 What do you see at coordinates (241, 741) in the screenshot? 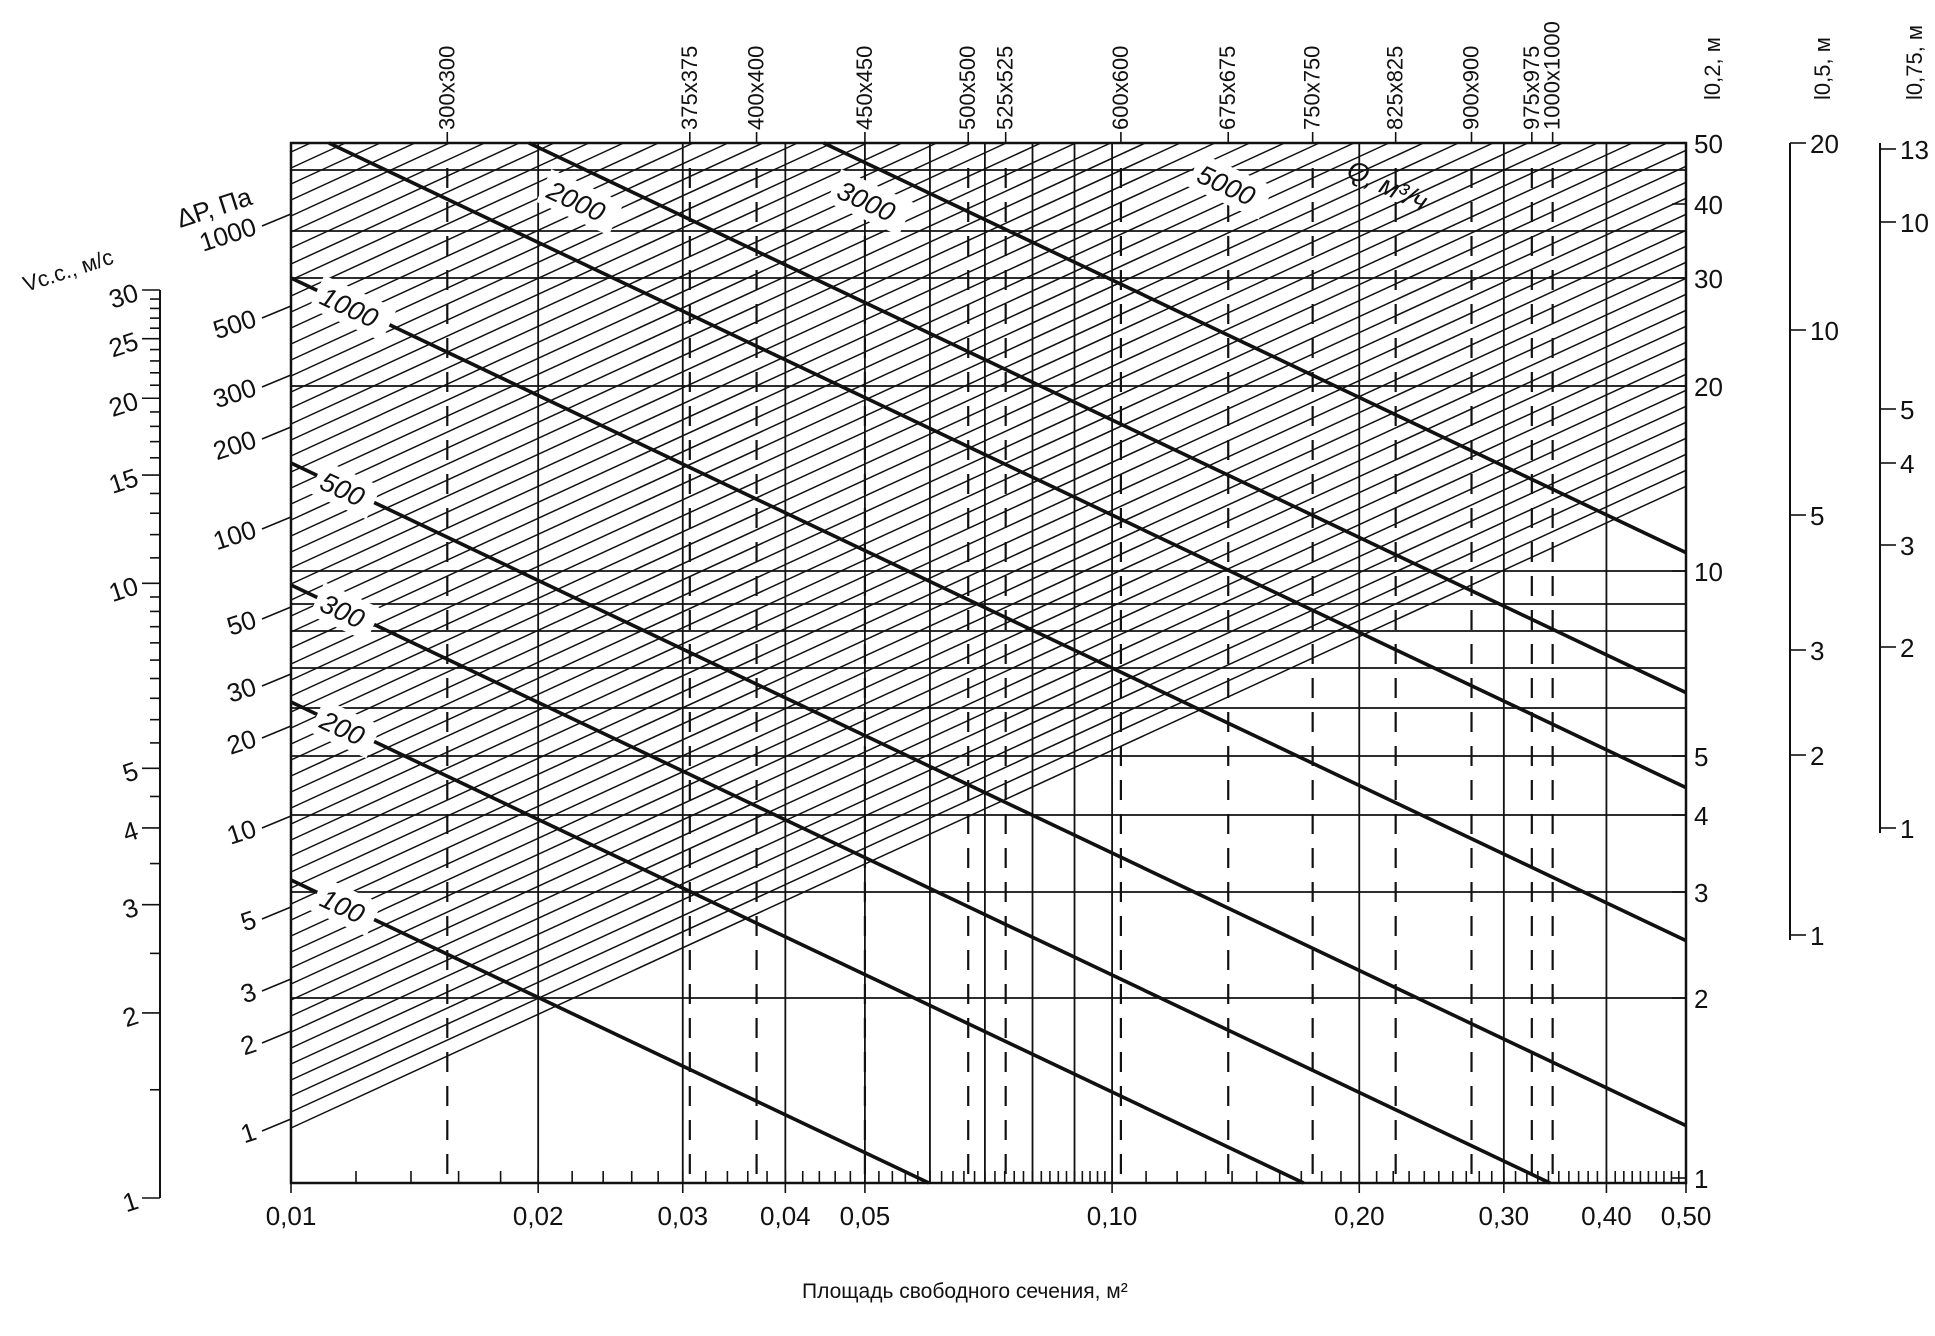
I see `pressure-tick-label: 20` at bounding box center [241, 741].